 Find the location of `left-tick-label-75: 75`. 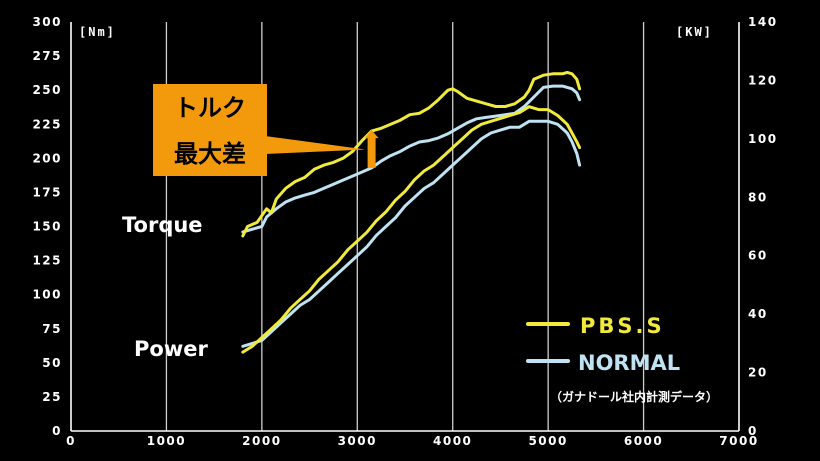

left-tick-label-75: 75 is located at coordinates (52, 329).